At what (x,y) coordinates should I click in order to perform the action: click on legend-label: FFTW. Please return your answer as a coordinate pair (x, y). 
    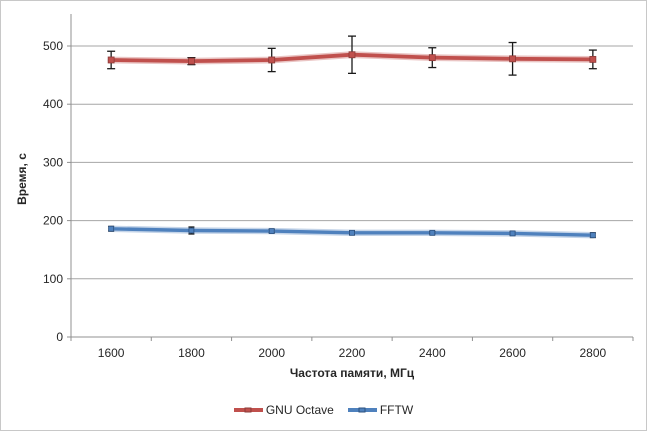
    Looking at the image, I should click on (396, 410).